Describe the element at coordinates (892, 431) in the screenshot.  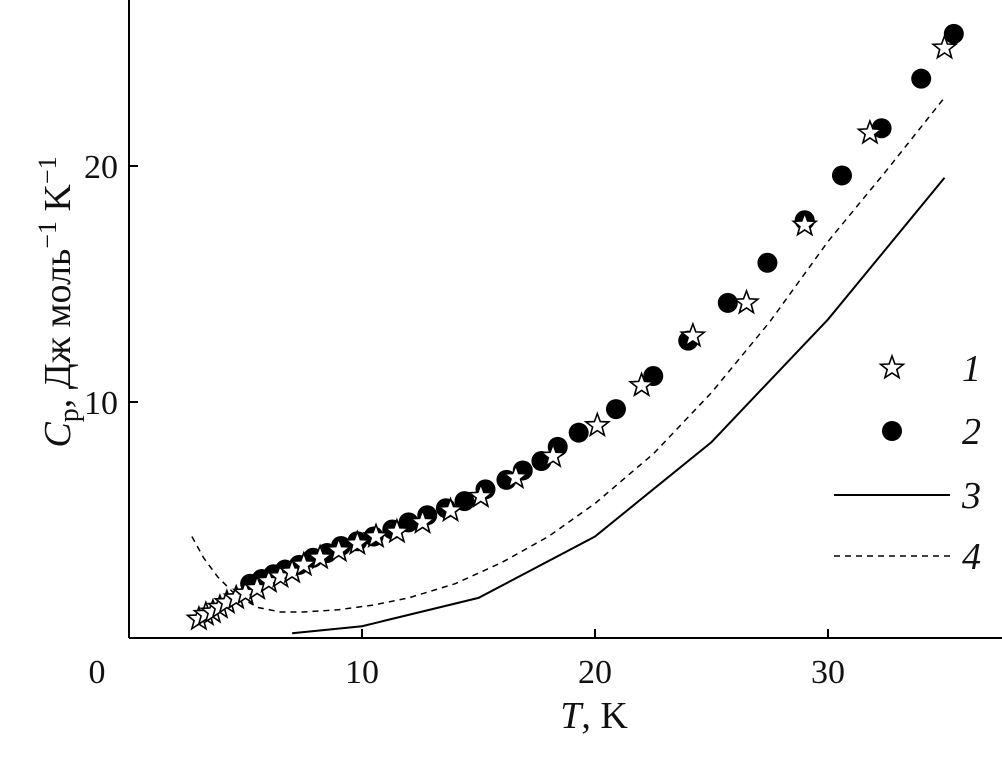
I see `legend-2-marker` at that location.